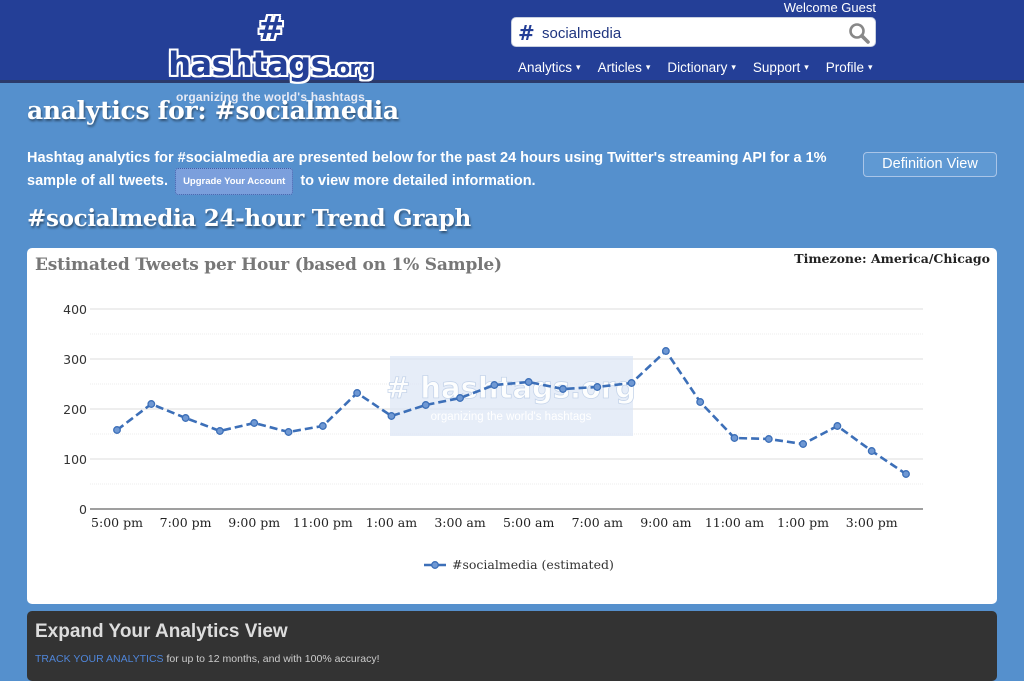 This screenshot has width=1024, height=681. Describe the element at coordinates (511, 417) in the screenshot. I see `svg-text:organizing the world's hashtag: organizing the world's hashtags` at that location.